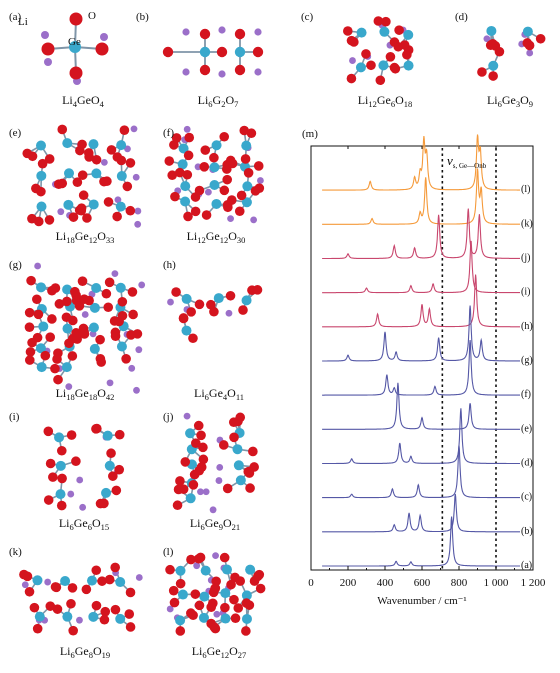 This screenshot has width=560, height=673. I want to click on x-tick-label: 0, so click(311, 583).